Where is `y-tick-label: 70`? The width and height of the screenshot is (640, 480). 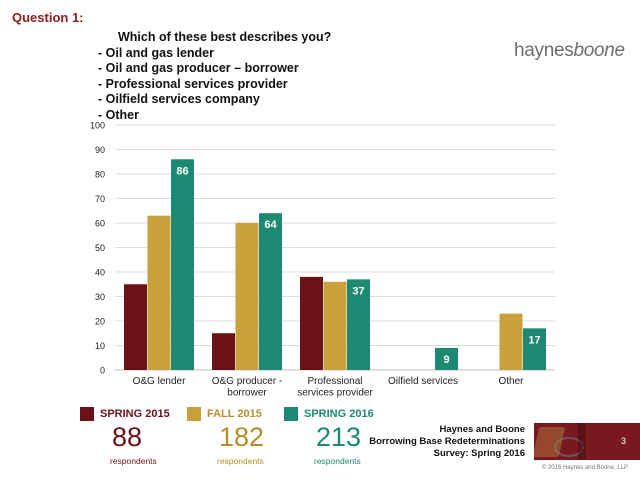 y-tick-label: 70 is located at coordinates (100, 199).